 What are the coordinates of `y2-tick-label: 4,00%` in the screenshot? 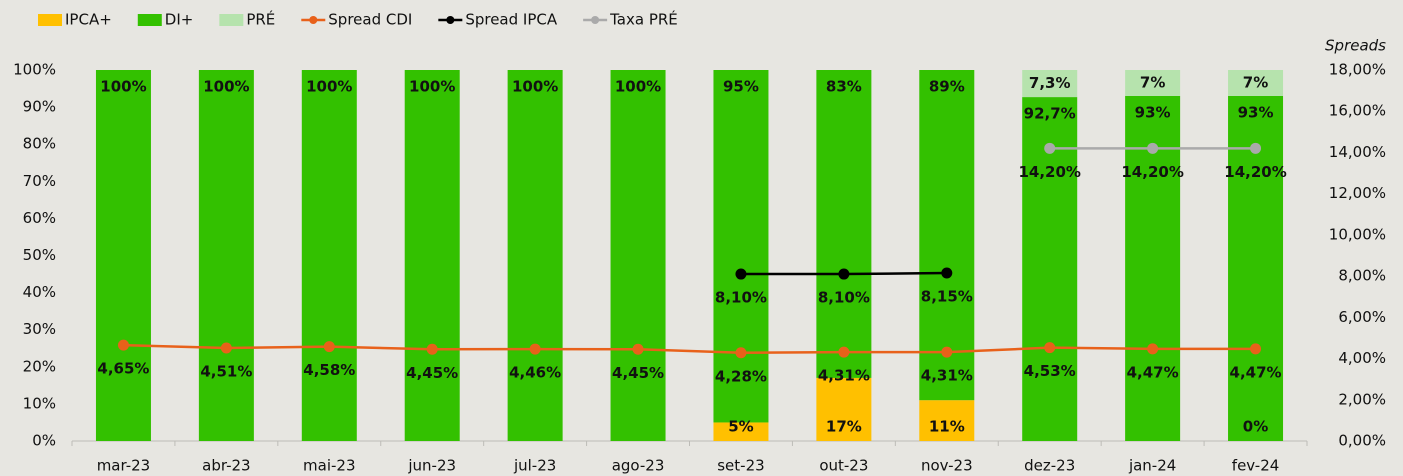 It's located at (1362, 358).